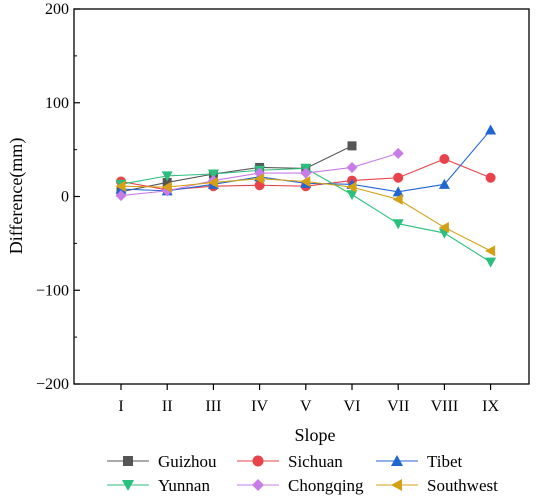 This screenshot has width=550, height=499. I want to click on legend-label: Chongqing, so click(326, 485).